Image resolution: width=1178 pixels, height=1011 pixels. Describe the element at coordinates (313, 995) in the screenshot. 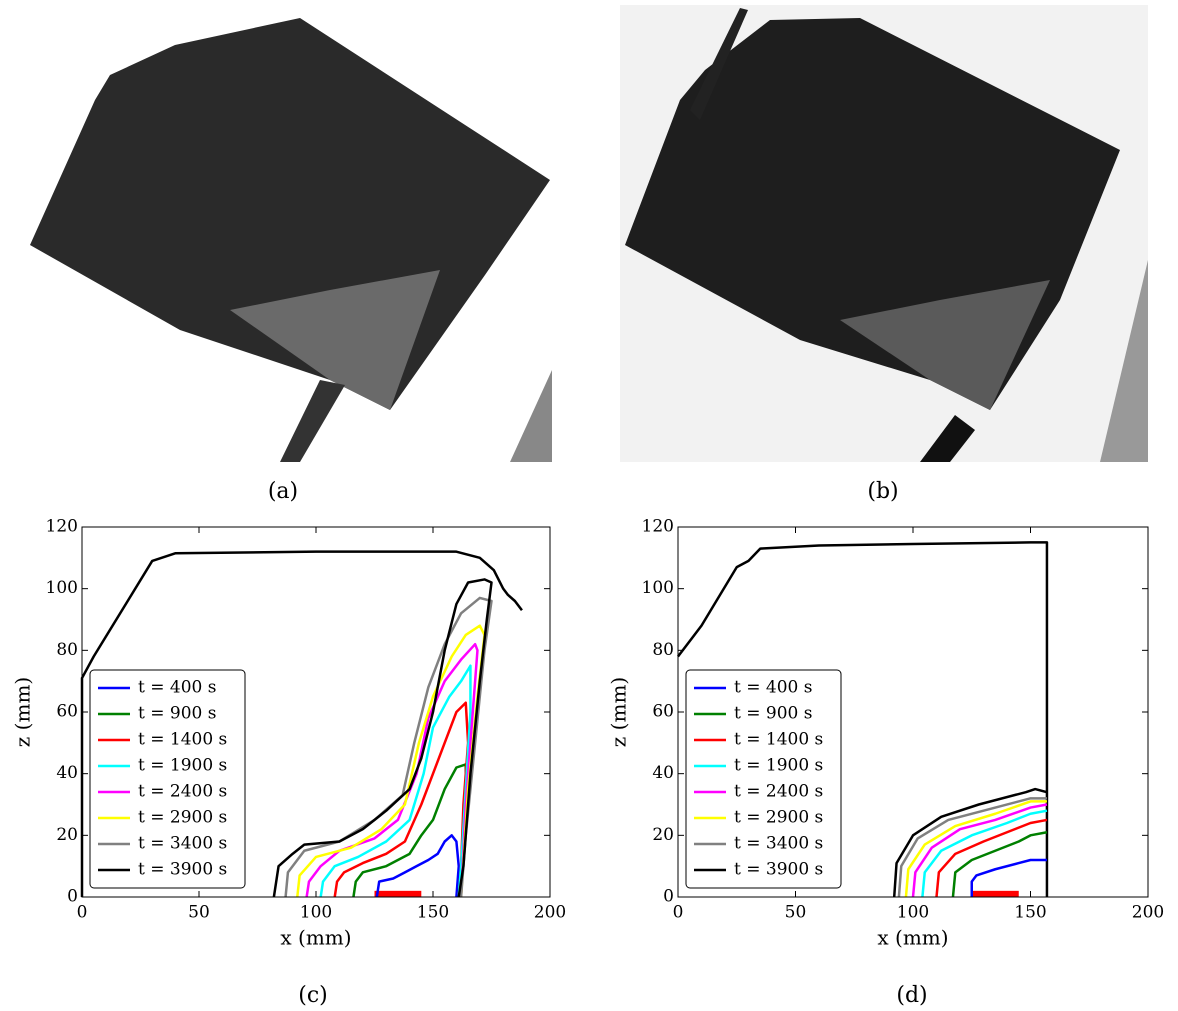

I see `caption: (c)` at that location.